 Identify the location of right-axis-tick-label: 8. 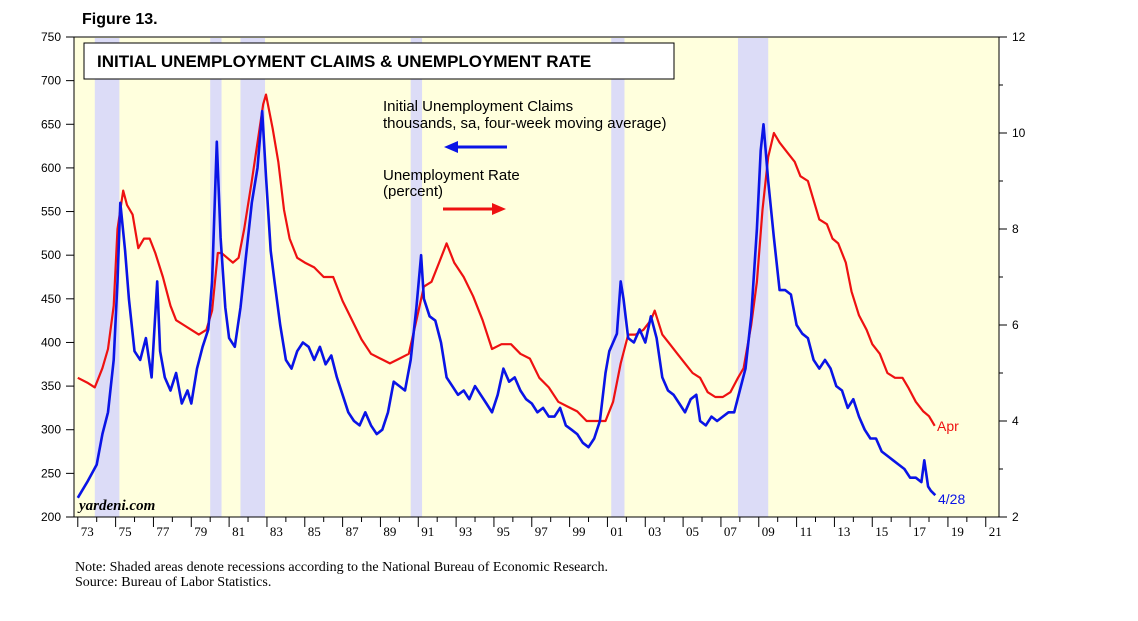
(1015, 229).